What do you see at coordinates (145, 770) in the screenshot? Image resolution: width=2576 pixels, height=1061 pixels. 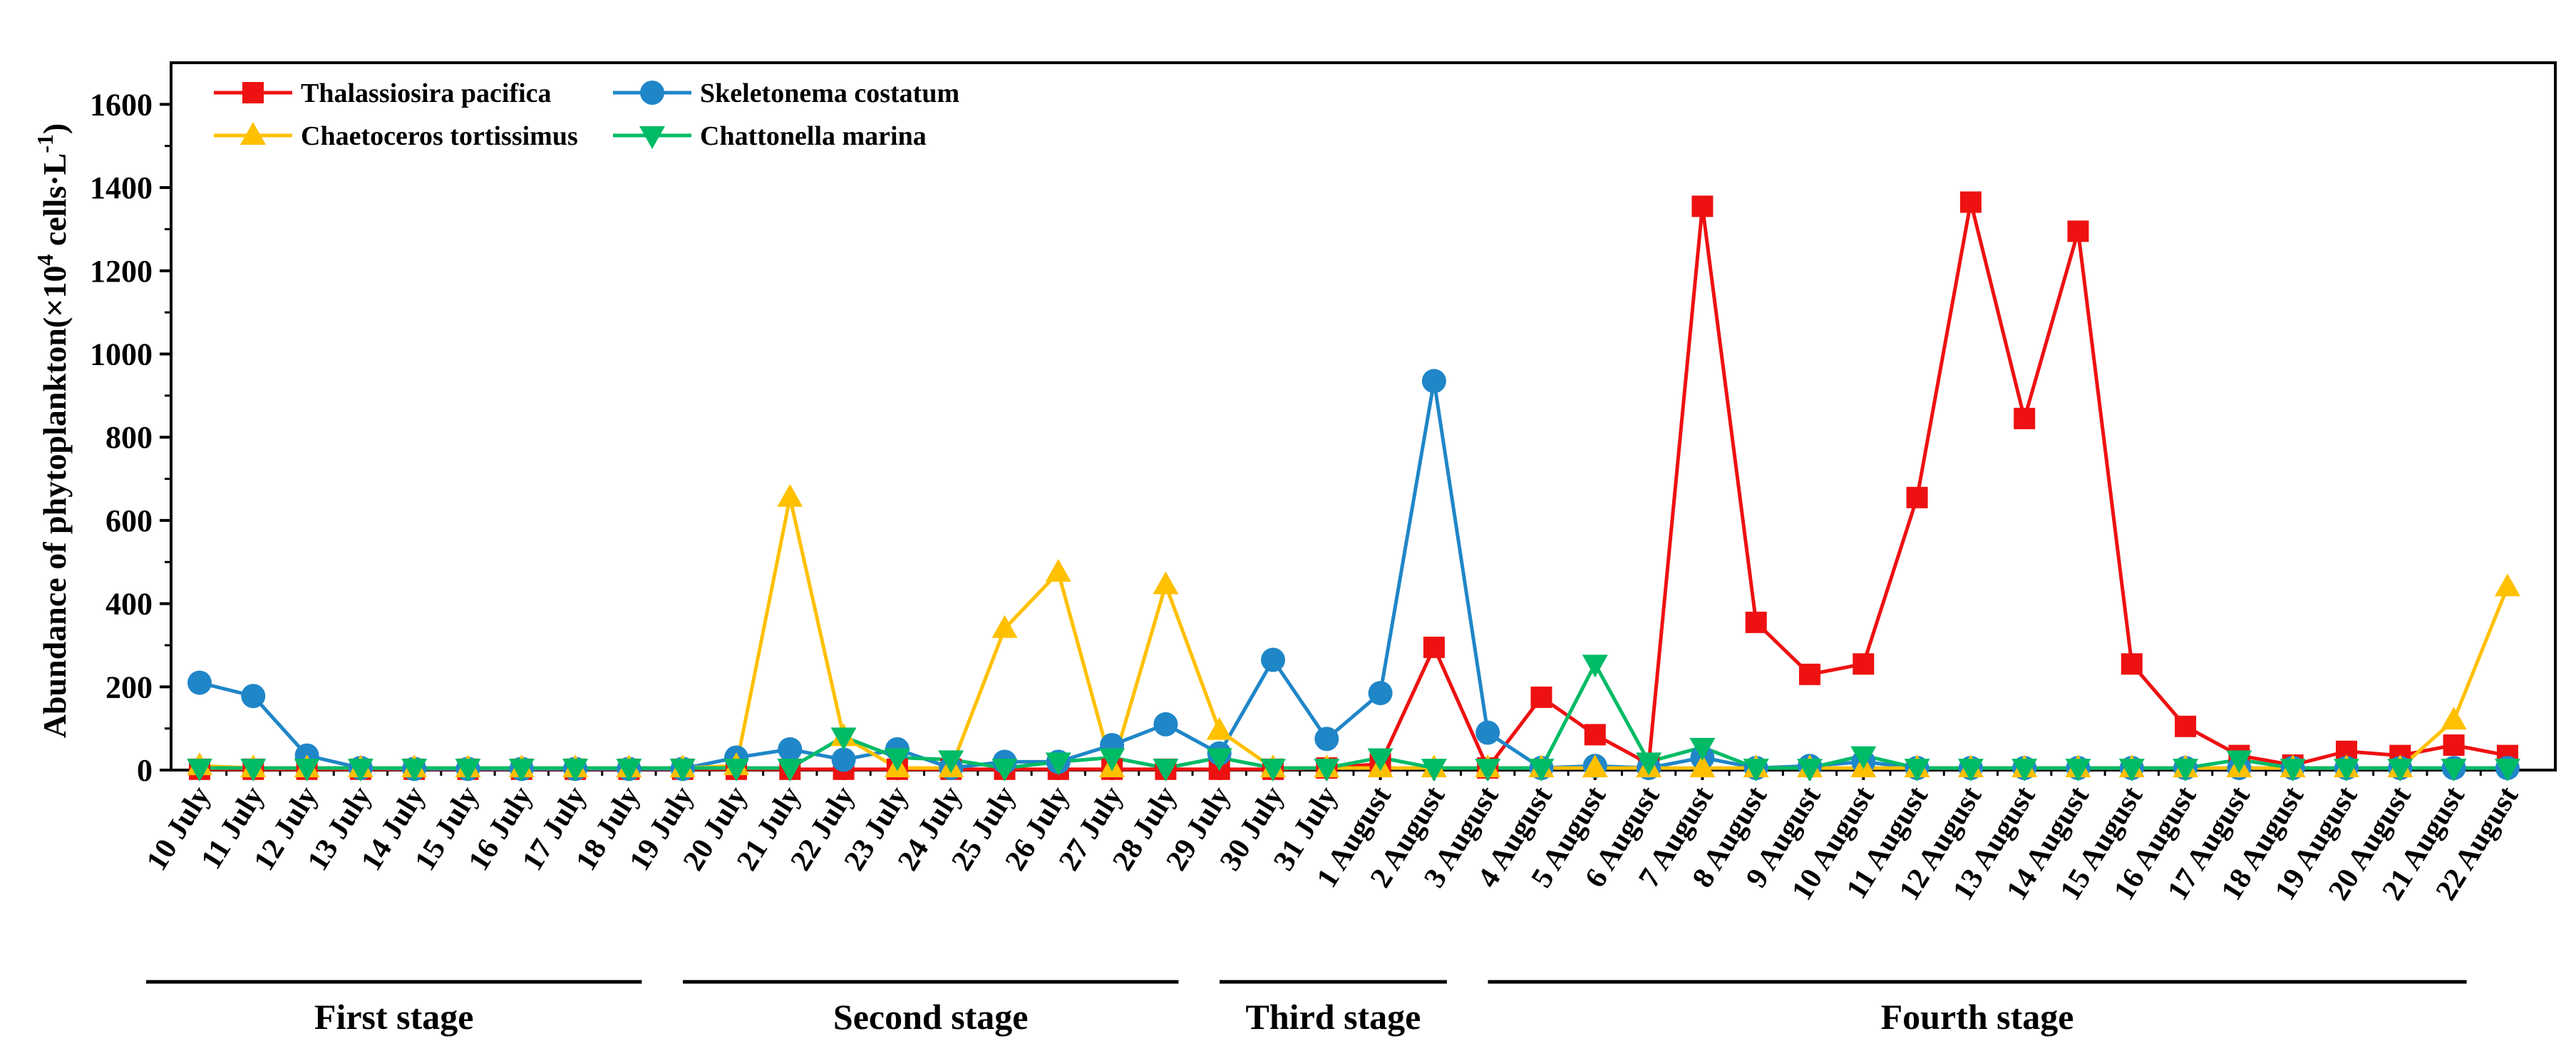 I see `y-tick-label: 0` at bounding box center [145, 770].